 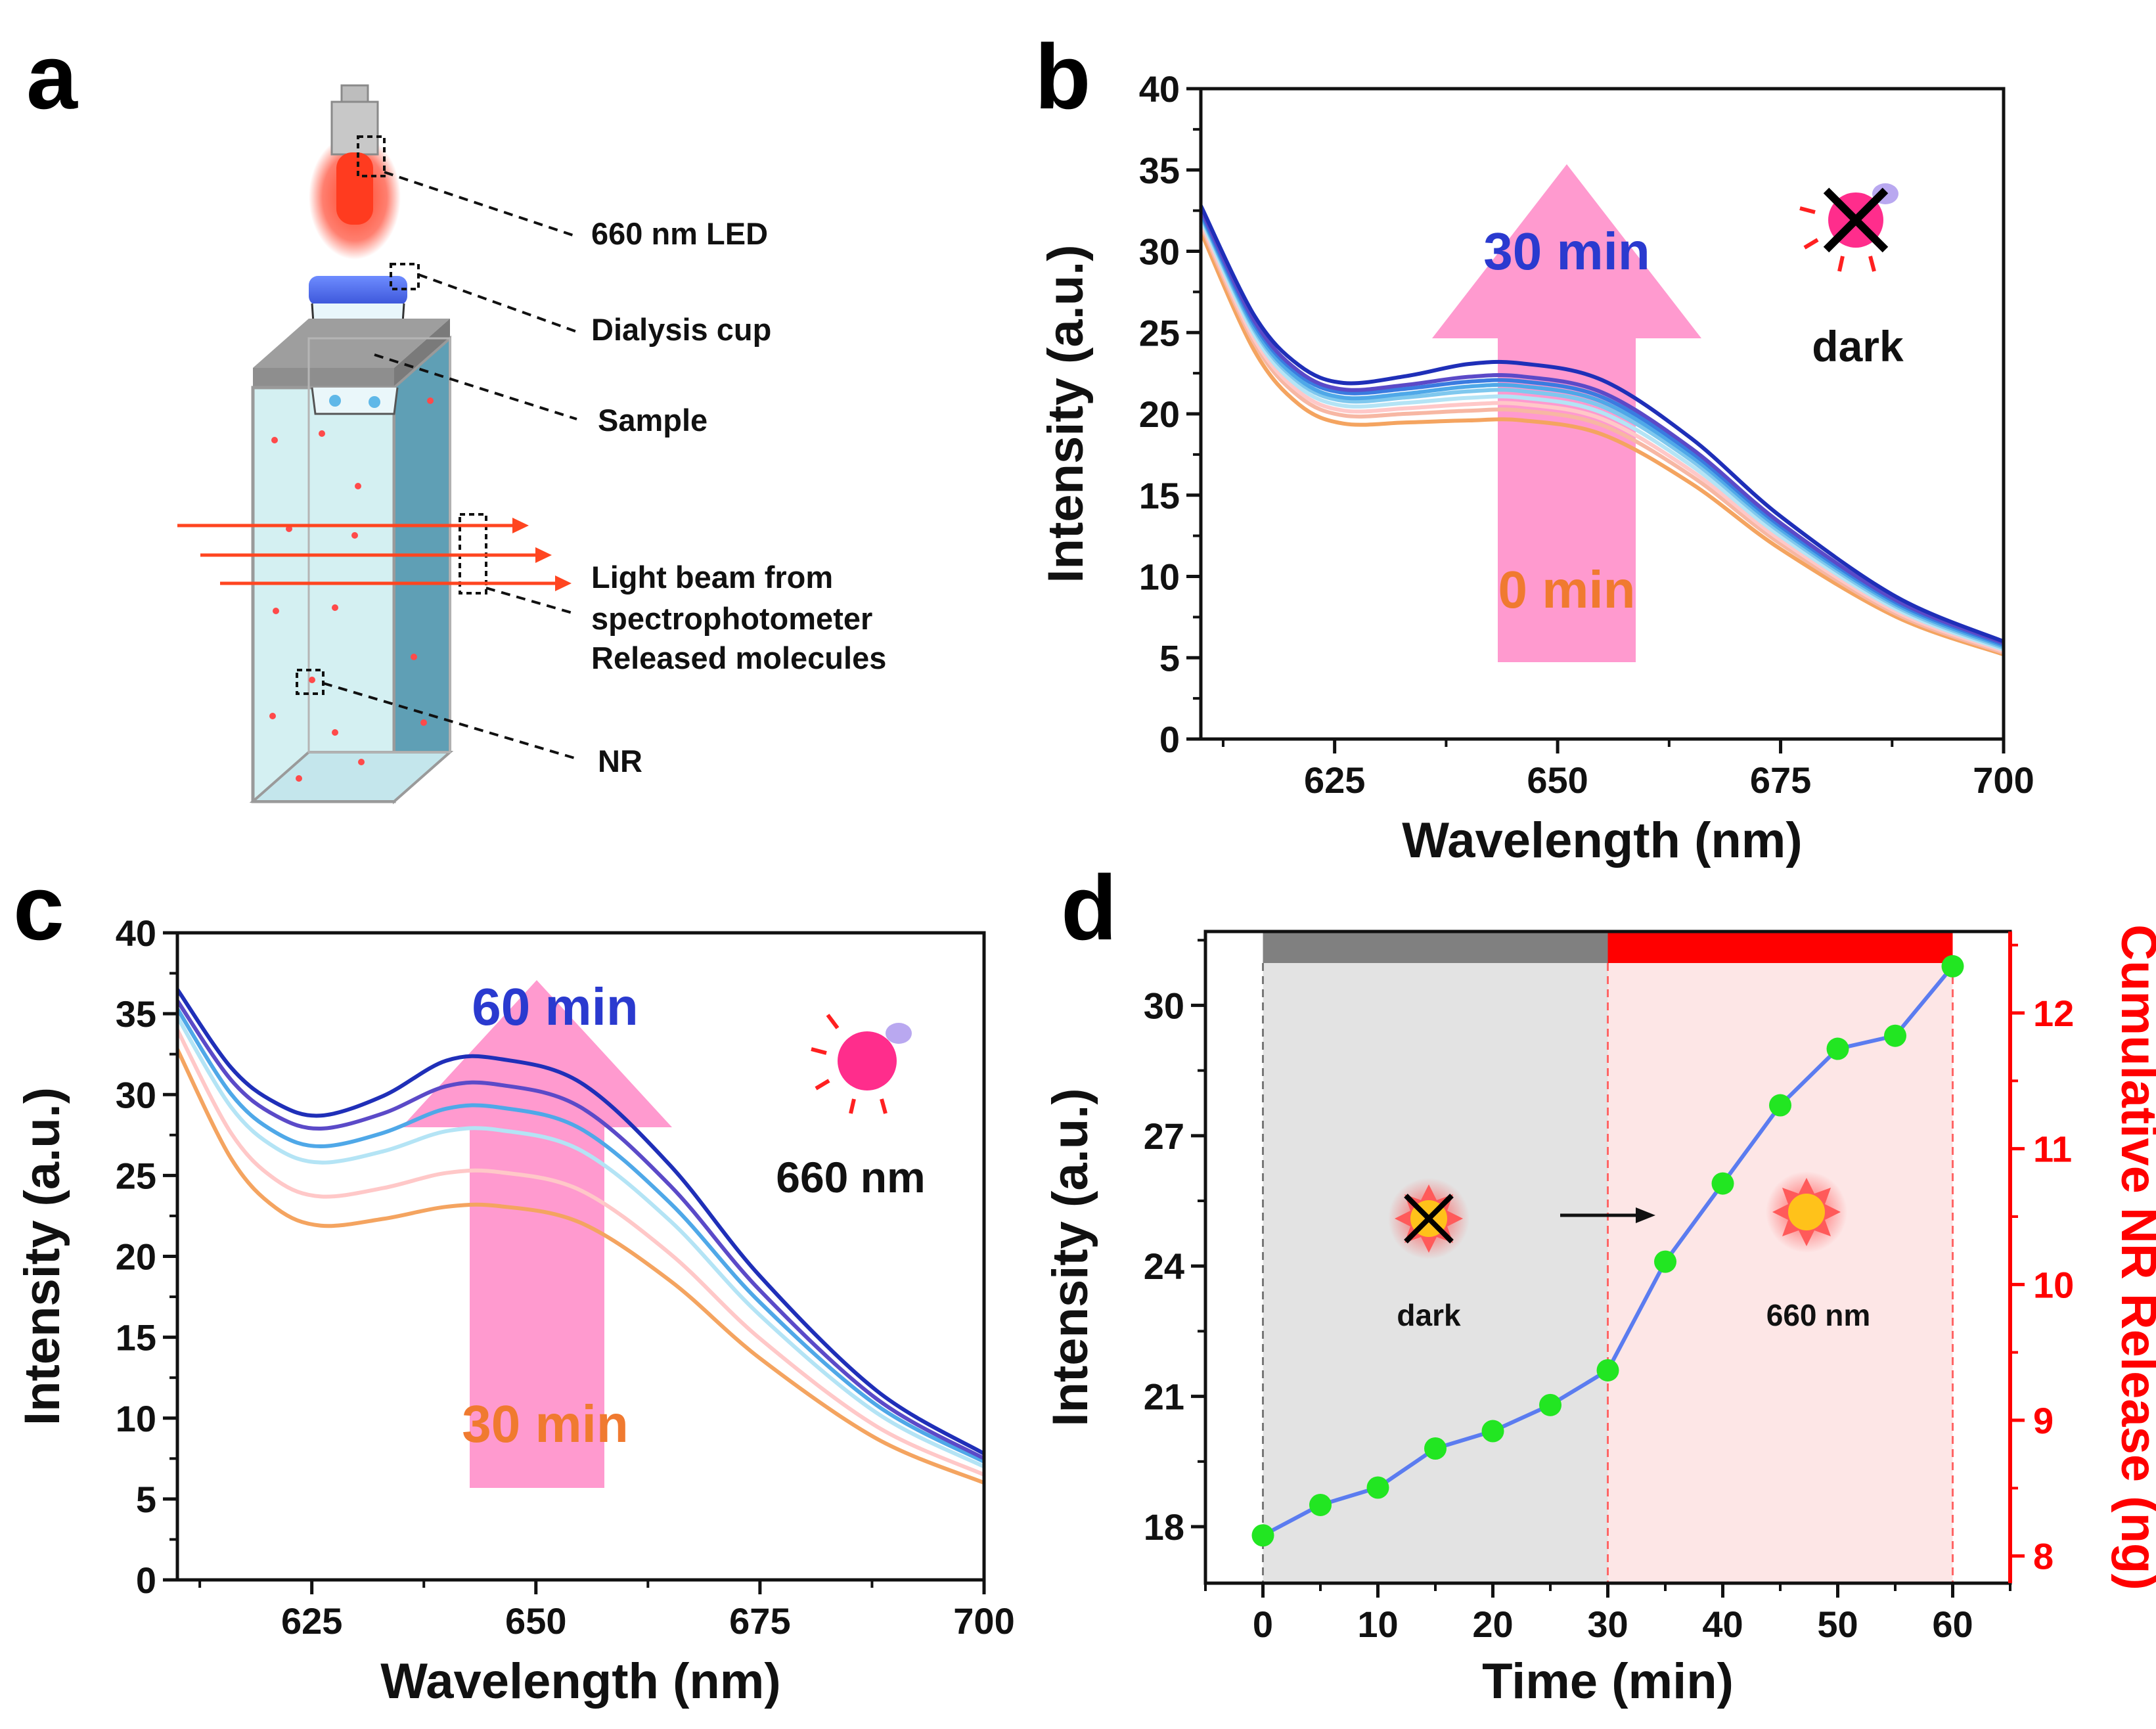 I want to click on b-xtick-label: 700, so click(x=2003, y=780).